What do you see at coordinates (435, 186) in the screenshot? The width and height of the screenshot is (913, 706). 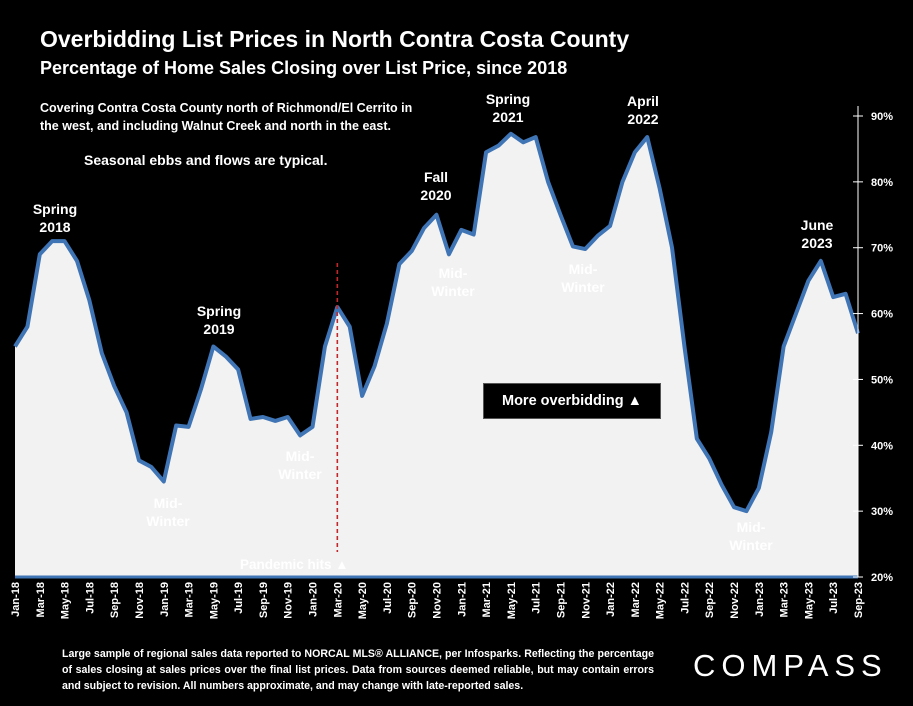 I see `annotation-label: Fall 2020` at bounding box center [435, 186].